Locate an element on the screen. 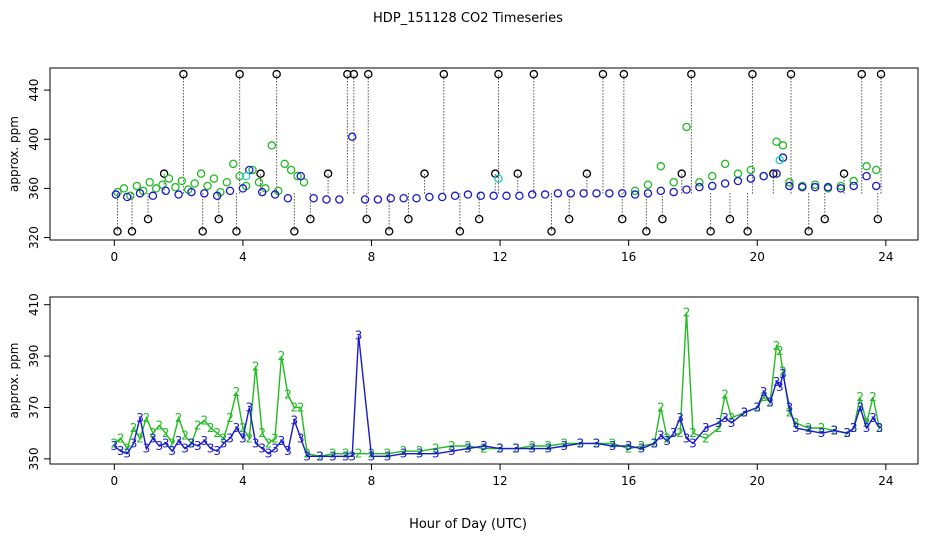  top-x-tick-label: 0 is located at coordinates (114, 257).